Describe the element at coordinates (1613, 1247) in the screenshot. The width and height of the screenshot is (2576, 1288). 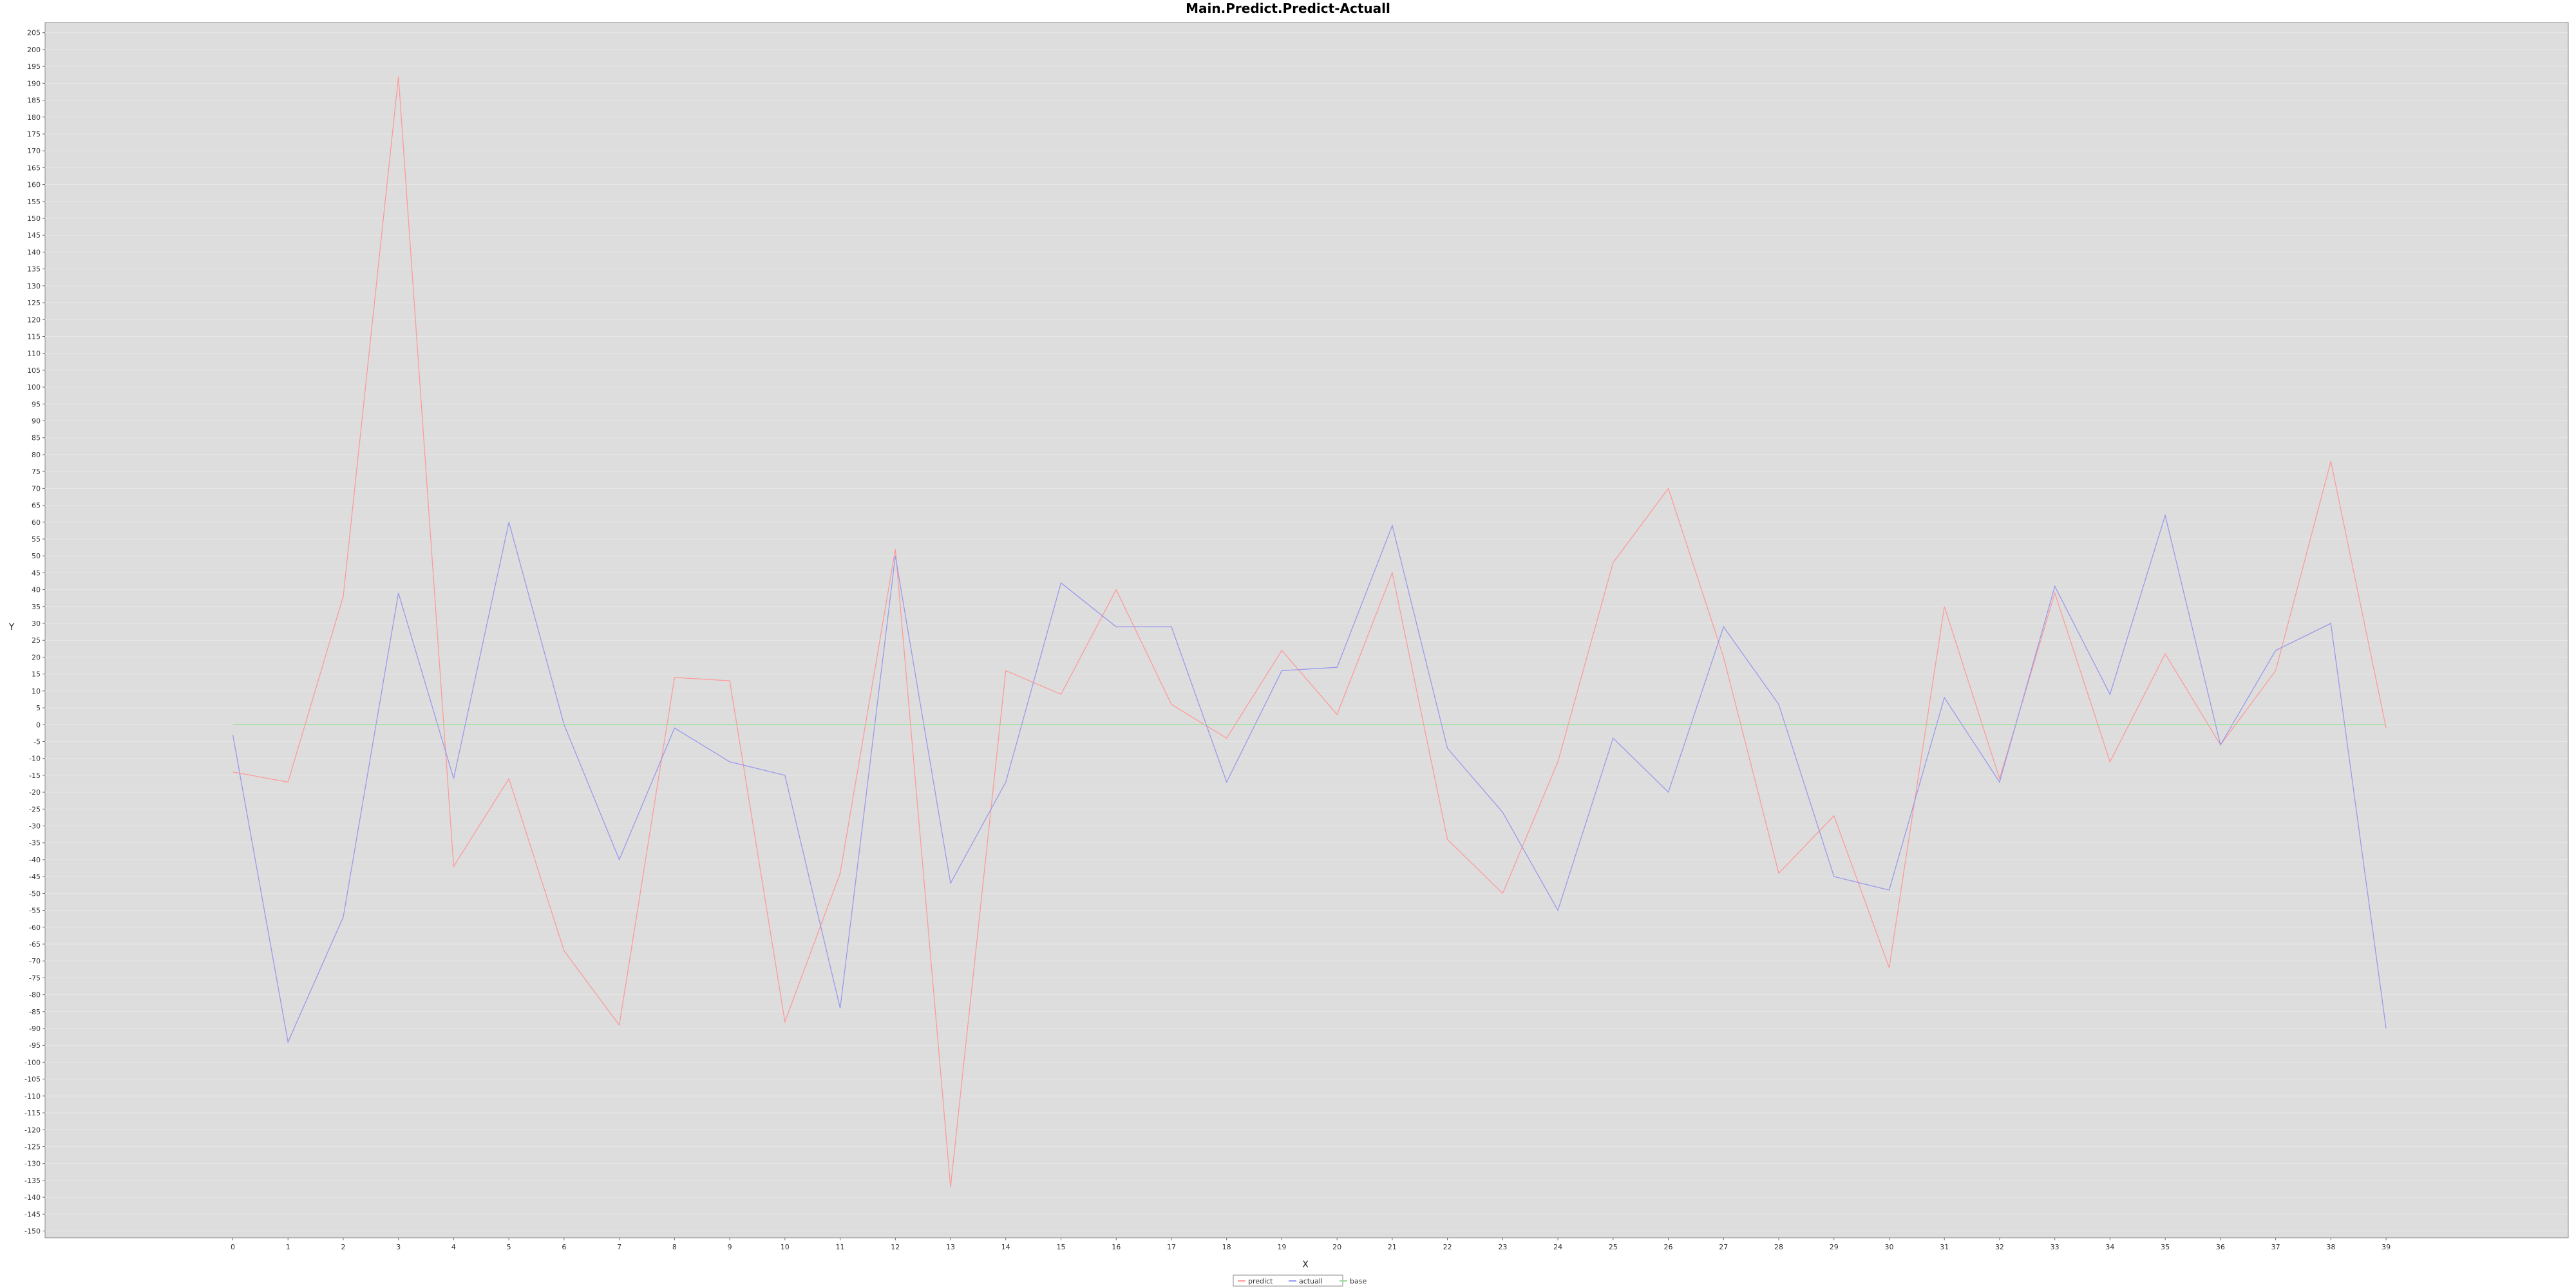
I see `x-tick-label: 25` at that location.